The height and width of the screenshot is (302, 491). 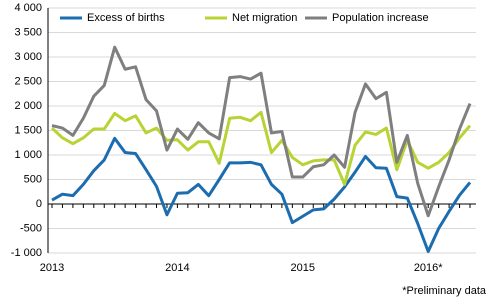 What do you see at coordinates (28, 32) in the screenshot?
I see `y-tick-label: 3 500` at bounding box center [28, 32].